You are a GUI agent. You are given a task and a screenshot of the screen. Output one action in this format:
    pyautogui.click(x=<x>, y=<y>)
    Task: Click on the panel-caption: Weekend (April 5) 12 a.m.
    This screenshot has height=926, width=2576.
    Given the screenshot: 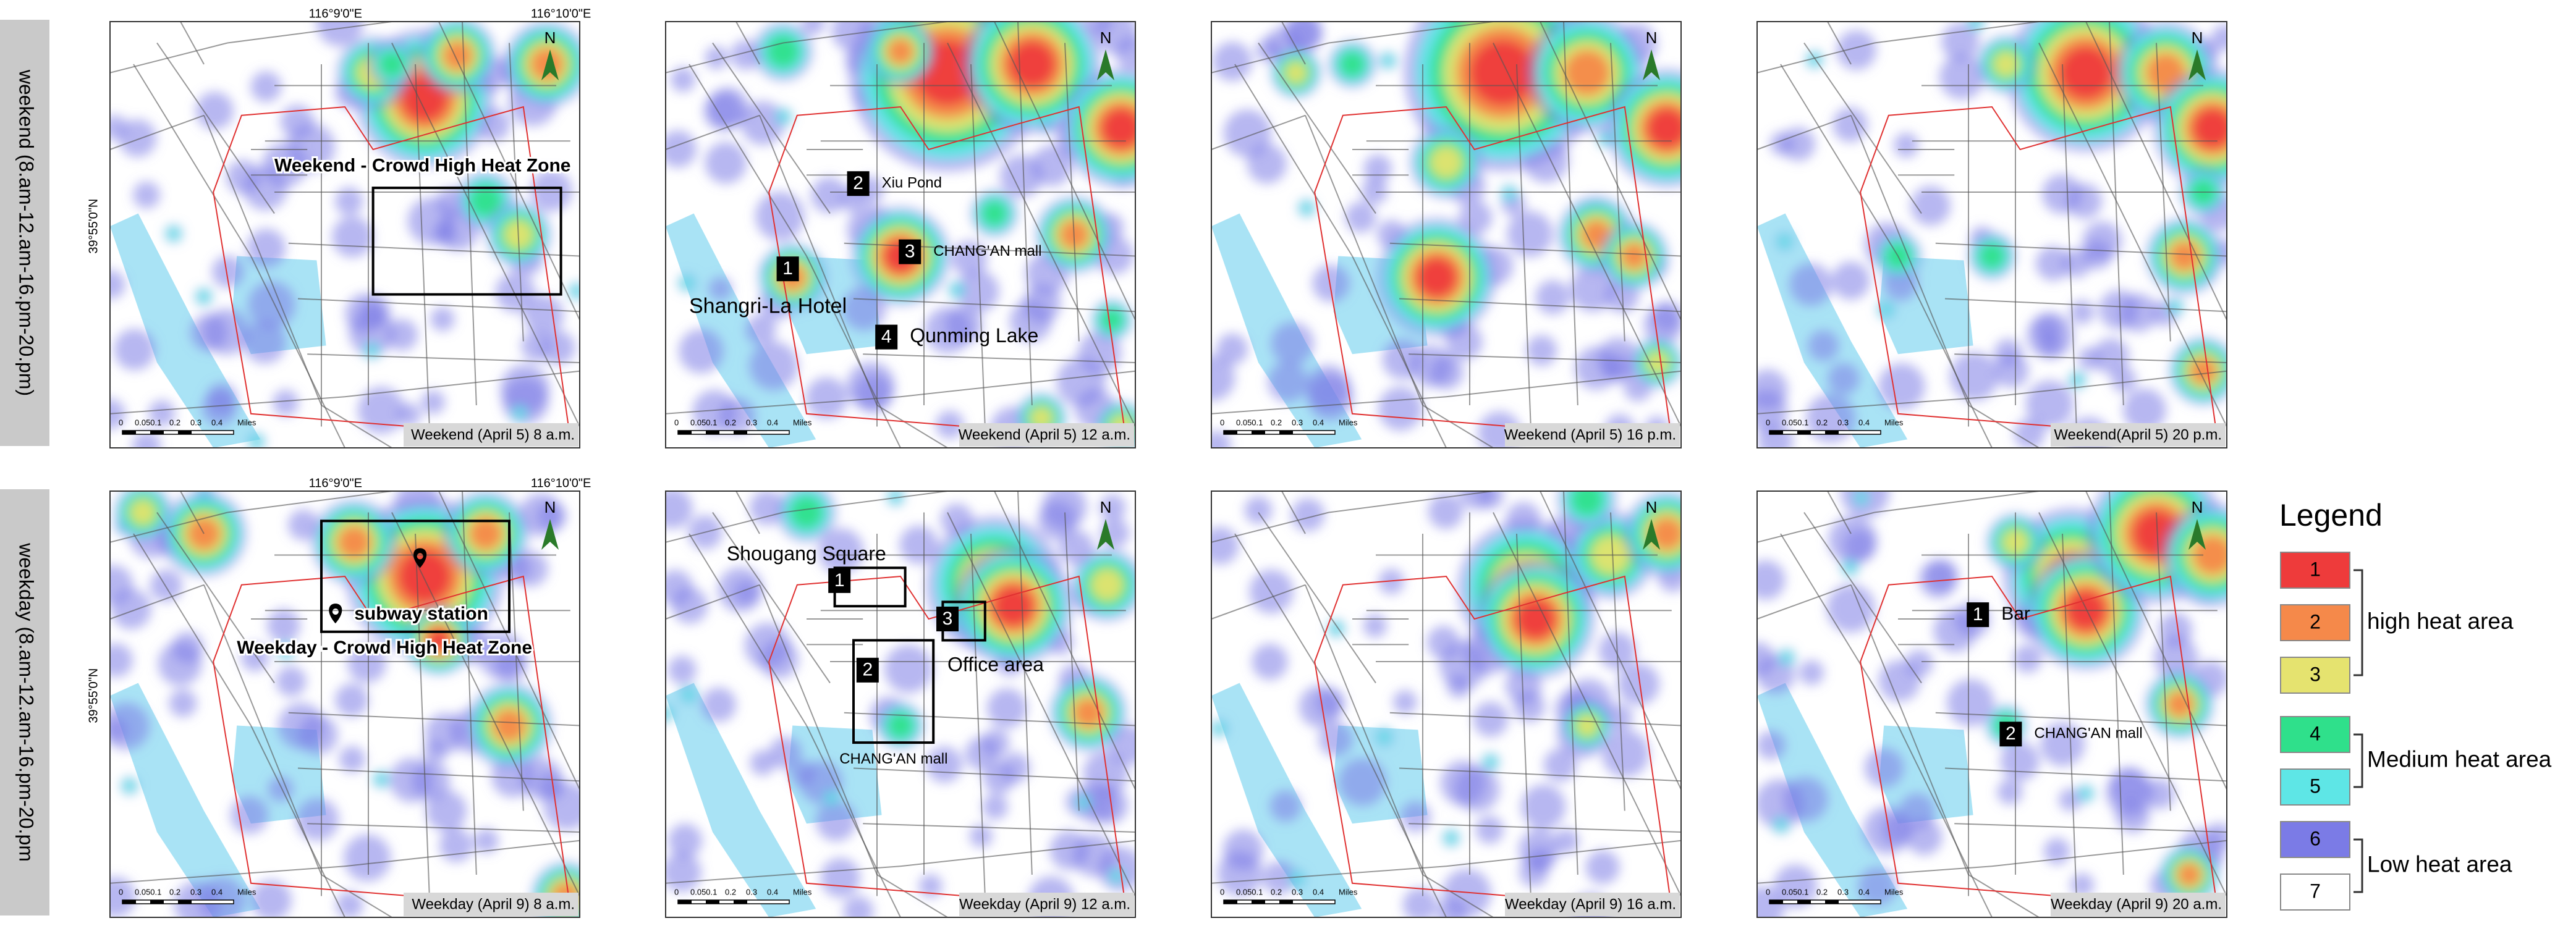 What is the action you would take?
    pyautogui.click(x=1044, y=434)
    